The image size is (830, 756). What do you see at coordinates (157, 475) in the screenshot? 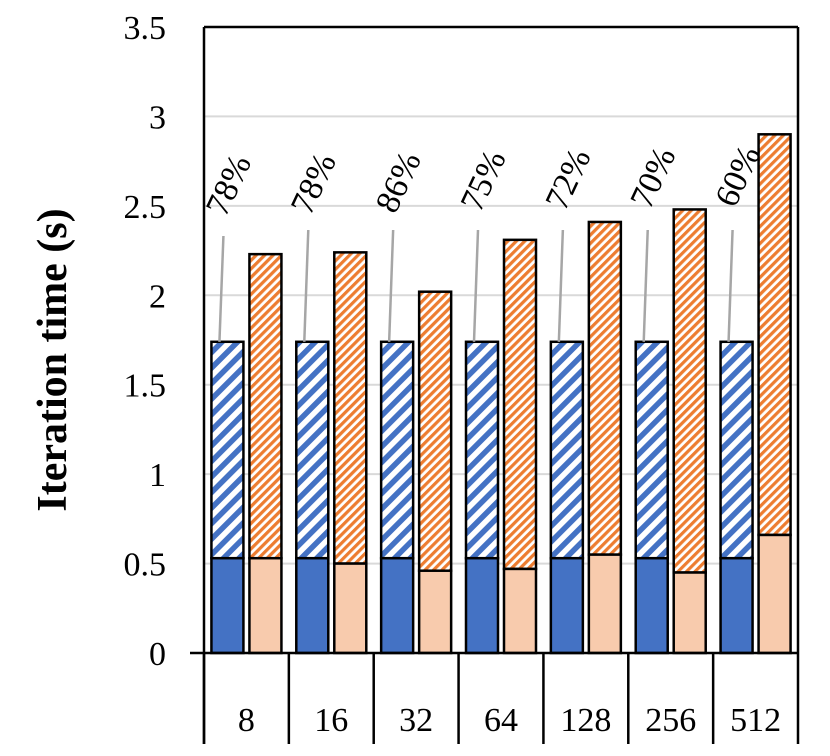
I see `y-tick-label: 1` at bounding box center [157, 475].